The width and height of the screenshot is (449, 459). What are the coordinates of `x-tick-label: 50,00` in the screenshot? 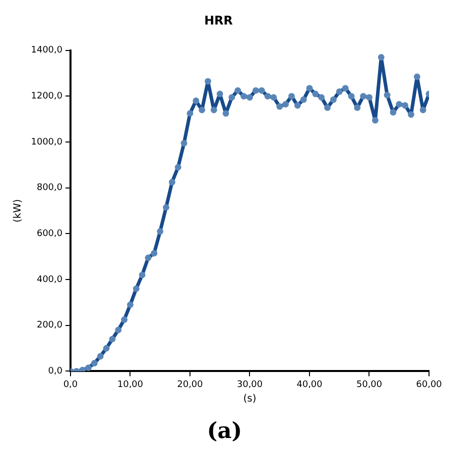 It's located at (369, 385).